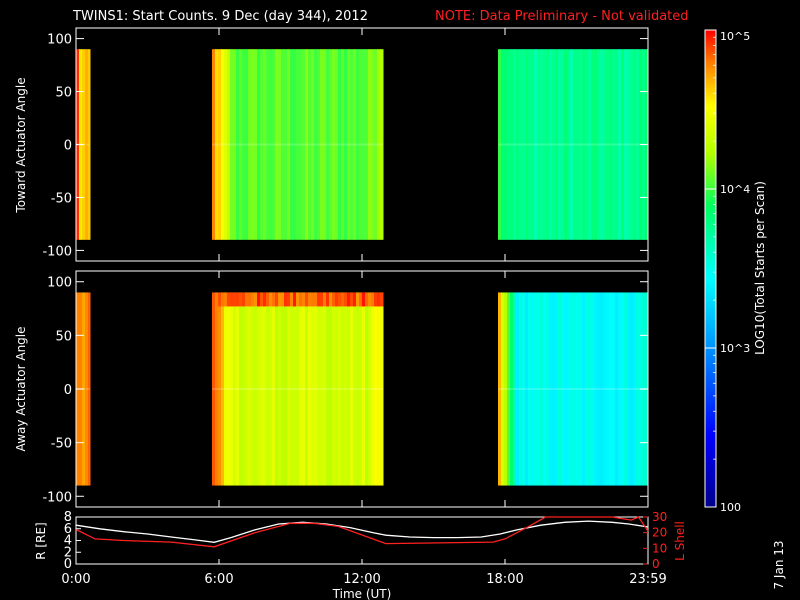  What do you see at coordinates (41, 540) in the screenshot?
I see `orbit-y-label-left: R [RE]` at bounding box center [41, 540].